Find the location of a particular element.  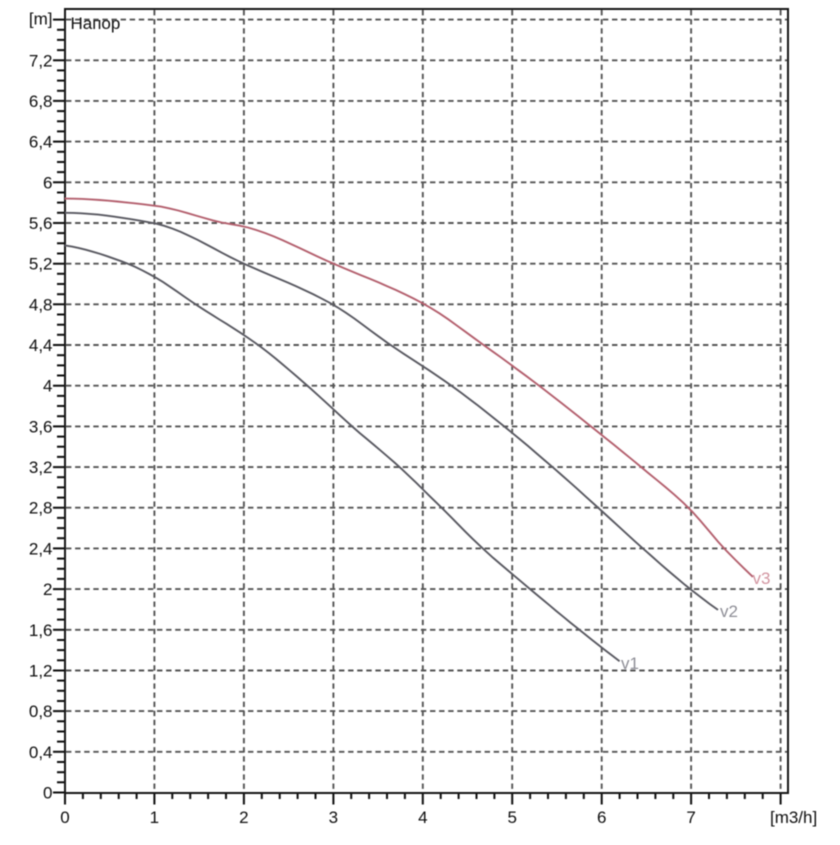

svg-text: 6,4 is located at coordinates (41, 142).